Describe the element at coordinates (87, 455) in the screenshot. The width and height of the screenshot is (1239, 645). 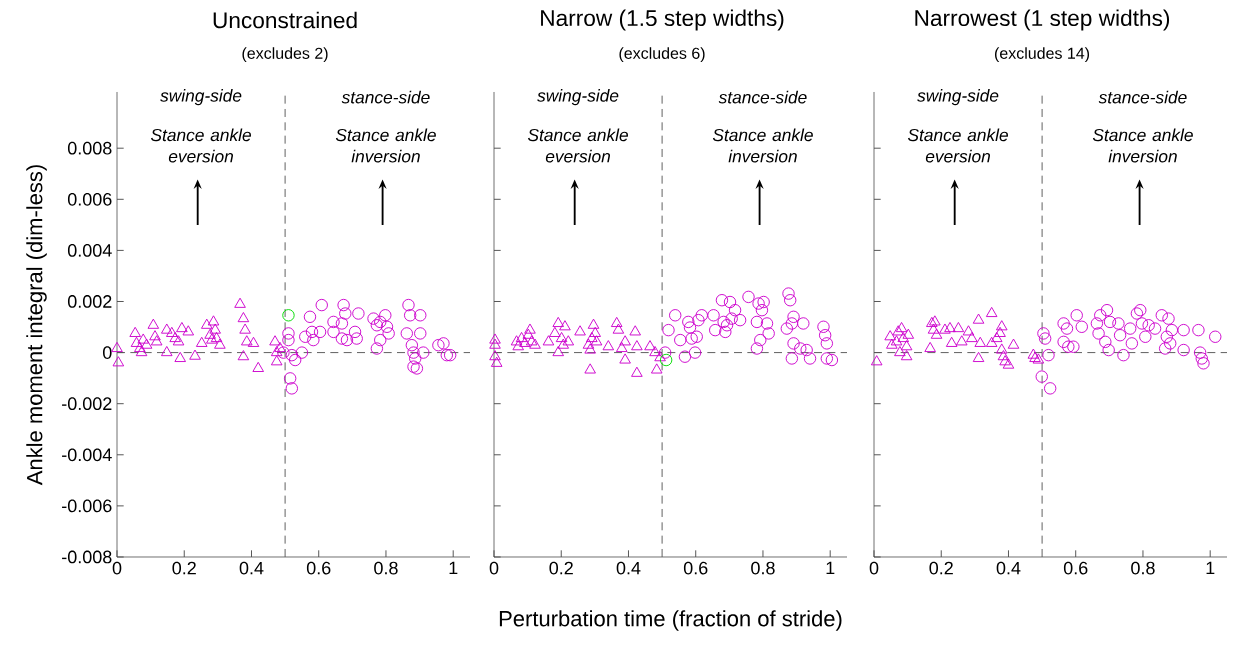
I see `y-tick-label: -0.004` at that location.